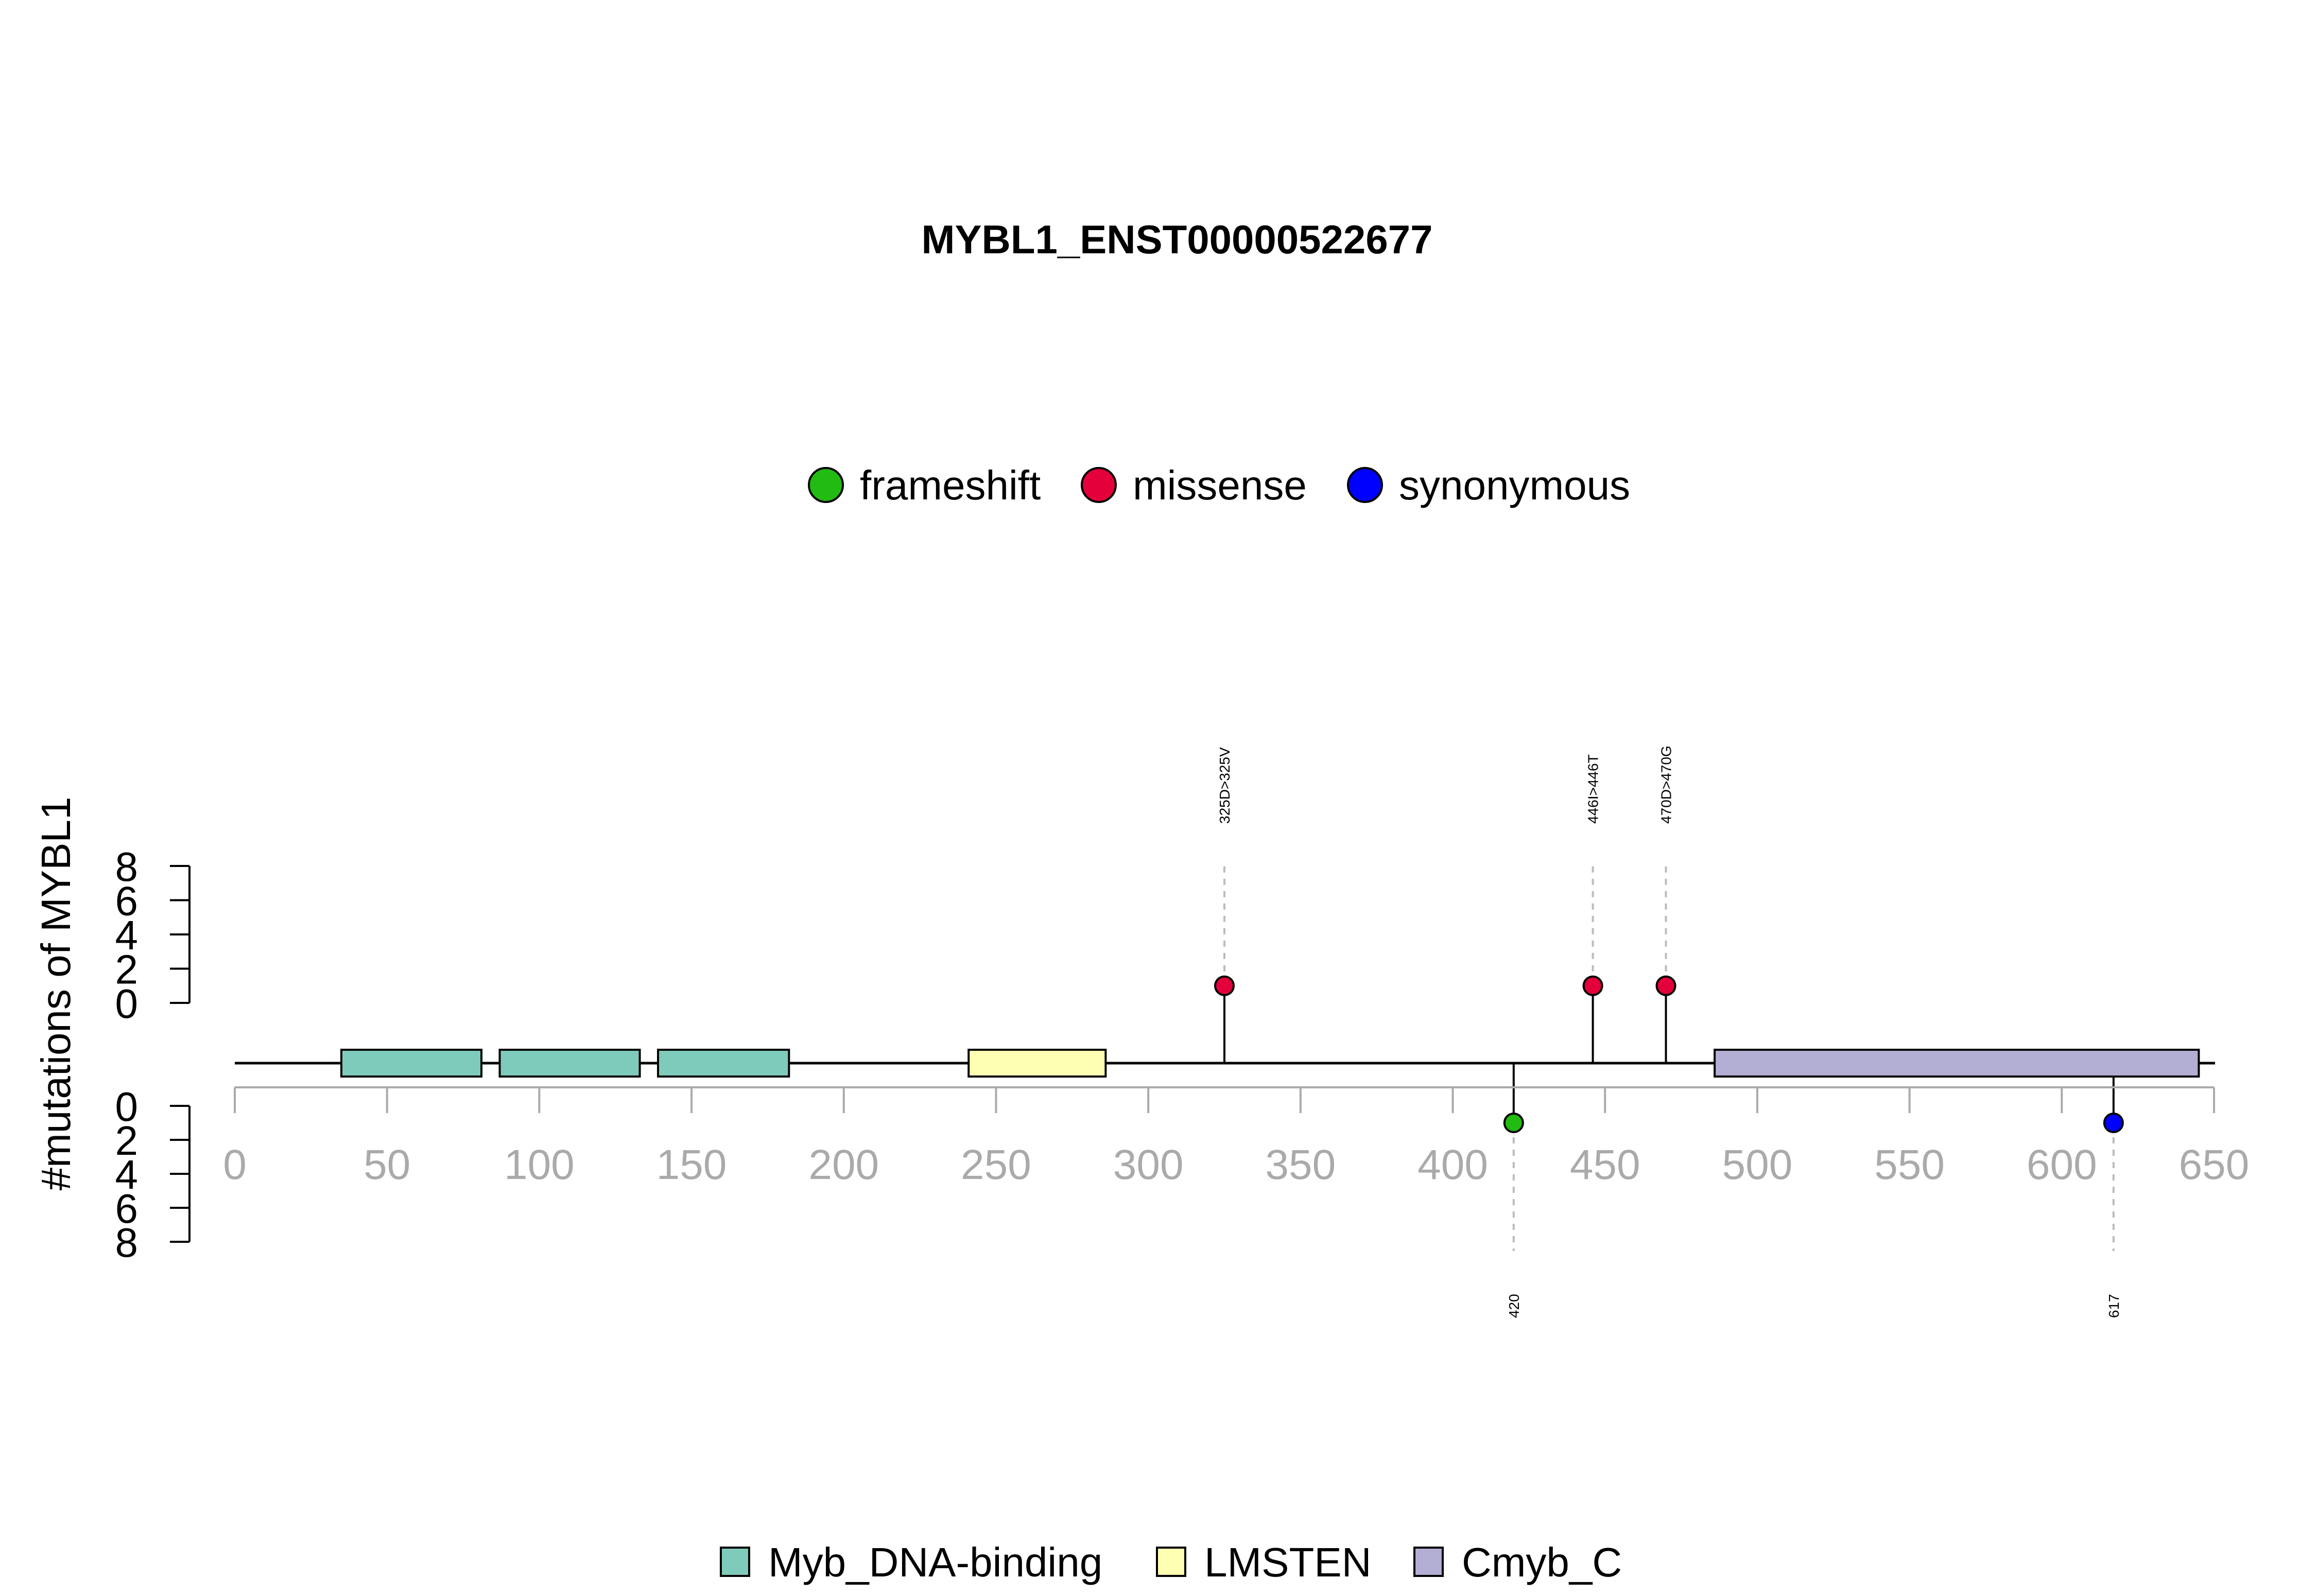 The height and width of the screenshot is (1596, 2317). I want to click on mutation-label: 325D>325V, so click(1225, 786).